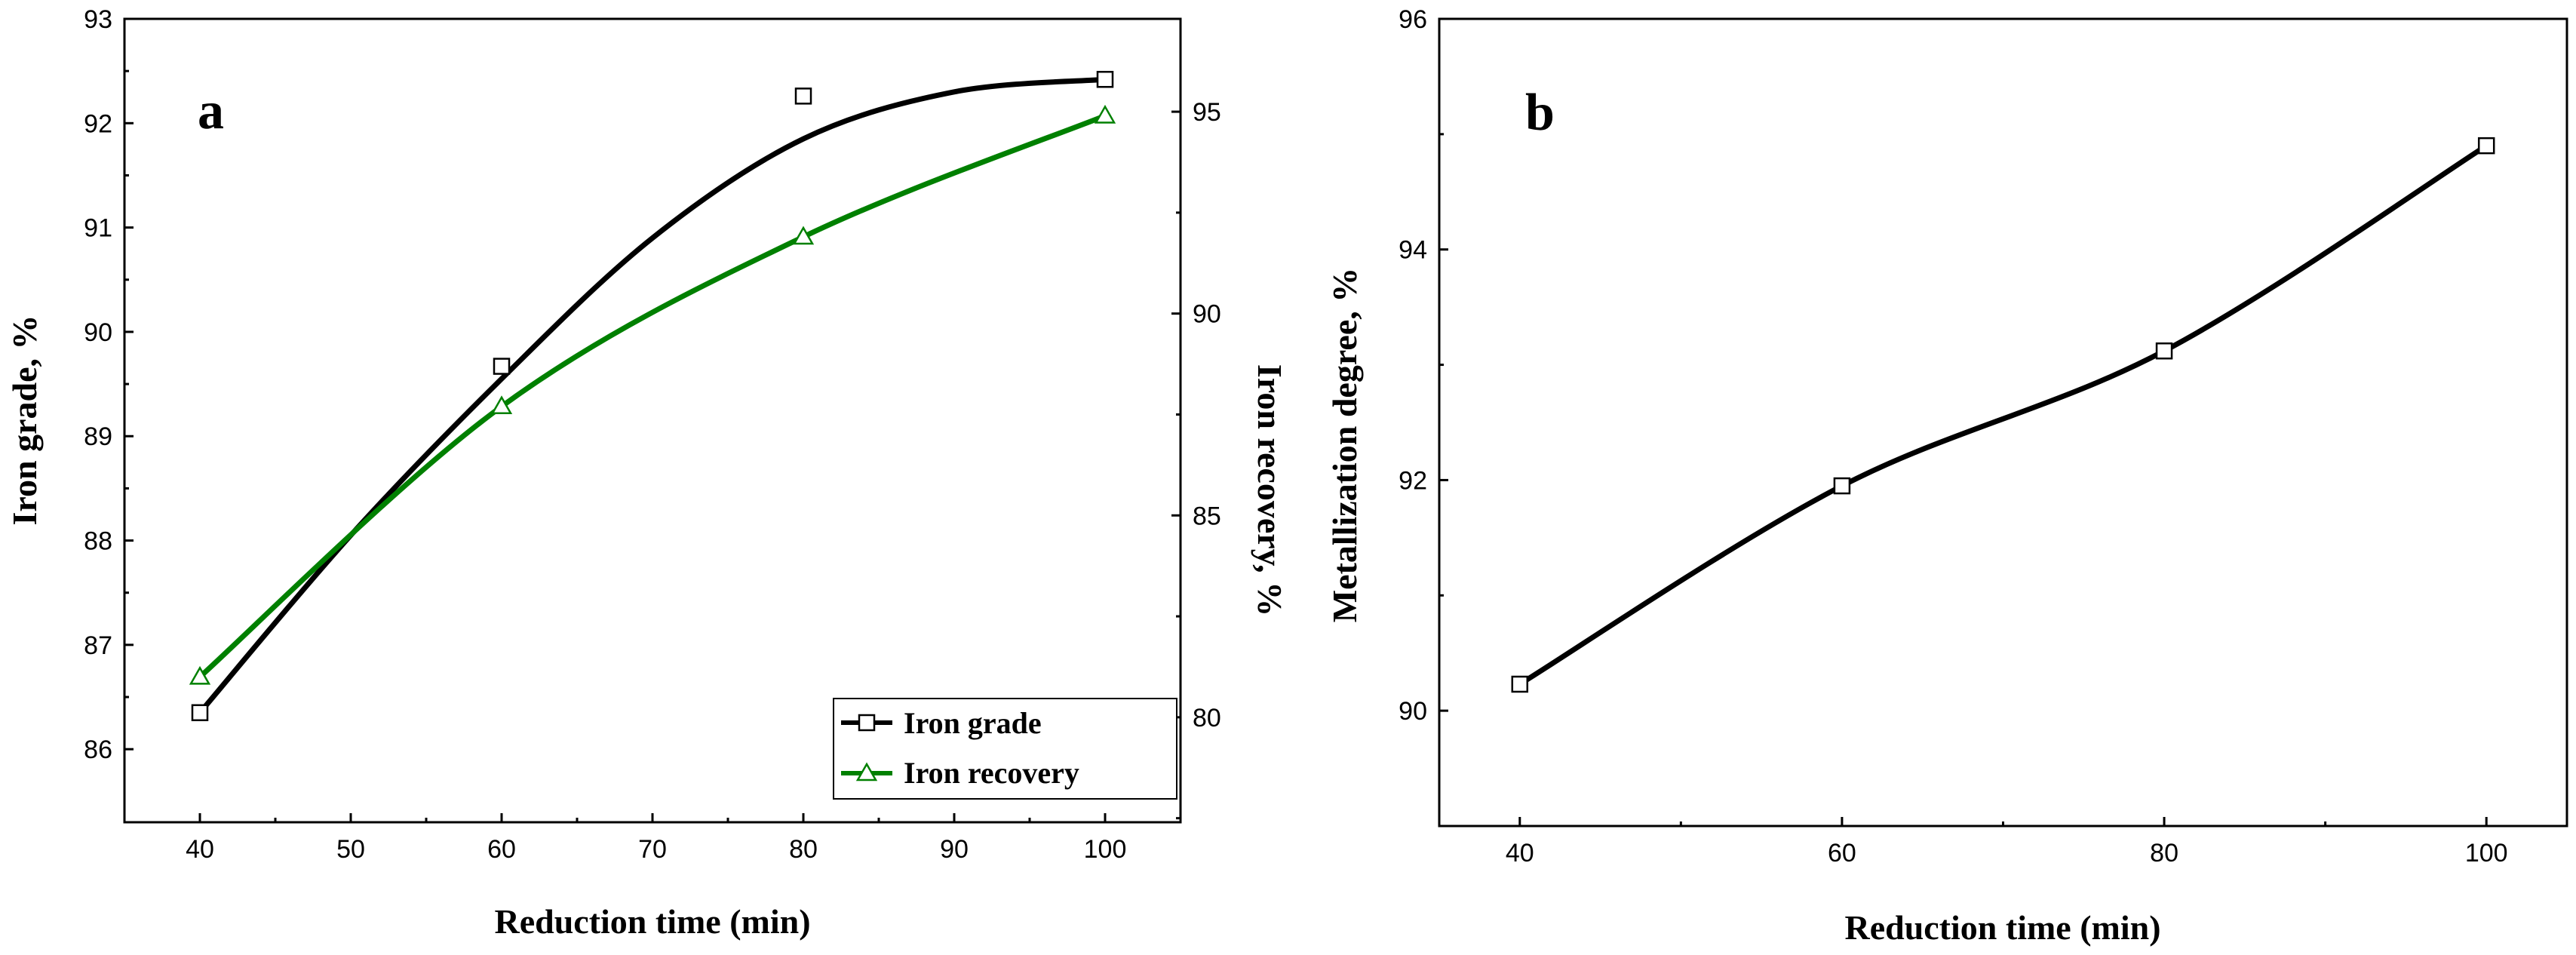 This screenshot has height=955, width=2576. Describe the element at coordinates (652, 850) in the screenshot. I see `x-tick-label: 70` at that location.